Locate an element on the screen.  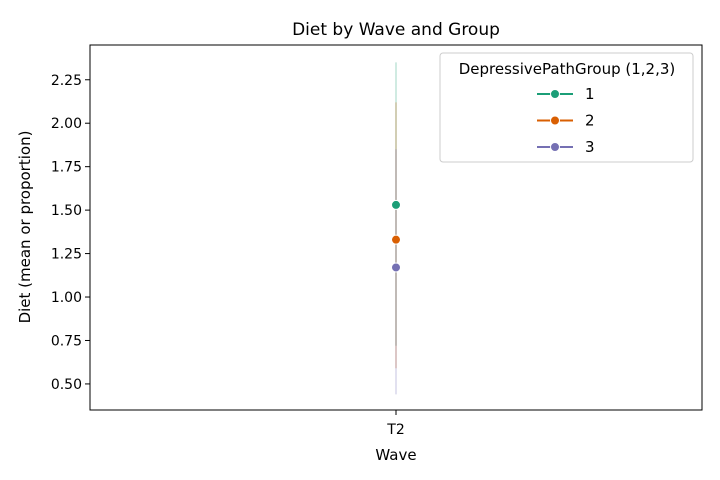
x-axis: T2 is located at coordinates (395, 424).